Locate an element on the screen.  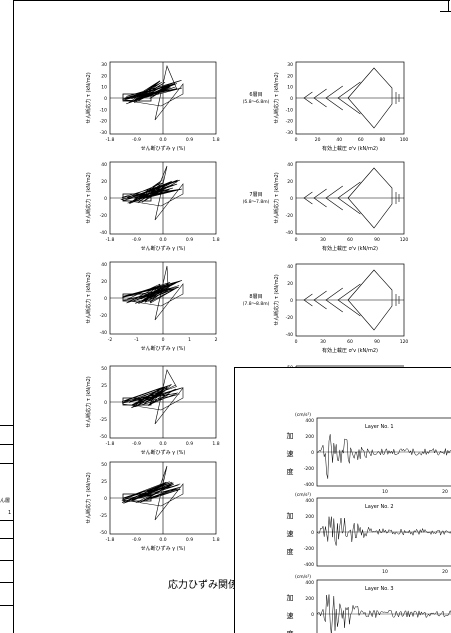
x-tick-label: 90 is located at coordinates (377, 342).